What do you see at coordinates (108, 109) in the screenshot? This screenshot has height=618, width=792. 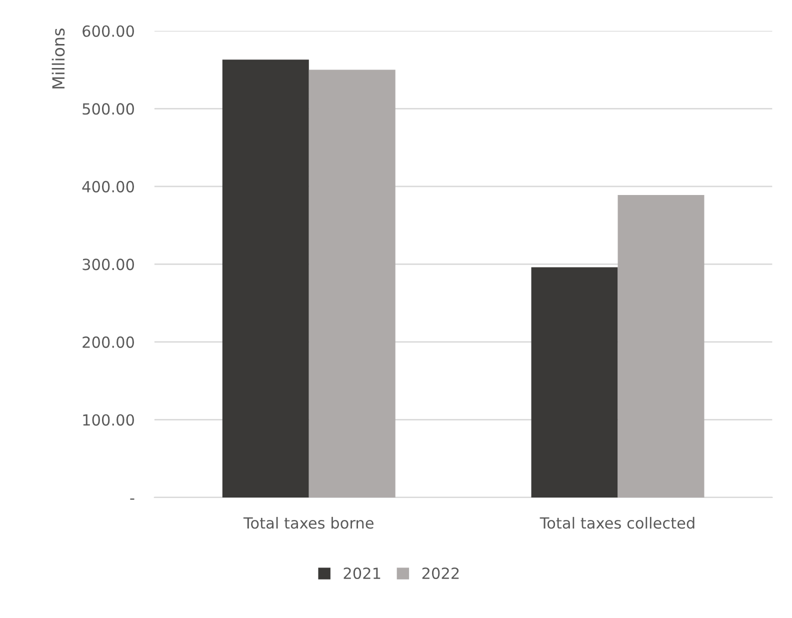 I see `y-tick-label: 500.00` at bounding box center [108, 109].